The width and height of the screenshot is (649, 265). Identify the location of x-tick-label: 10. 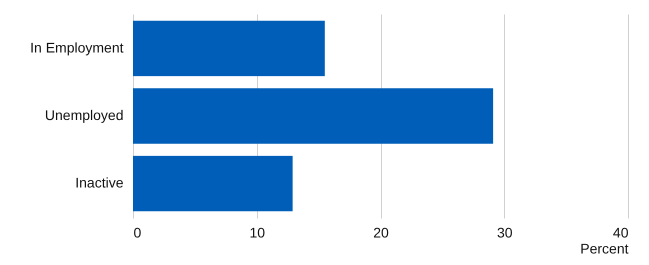
(257, 232).